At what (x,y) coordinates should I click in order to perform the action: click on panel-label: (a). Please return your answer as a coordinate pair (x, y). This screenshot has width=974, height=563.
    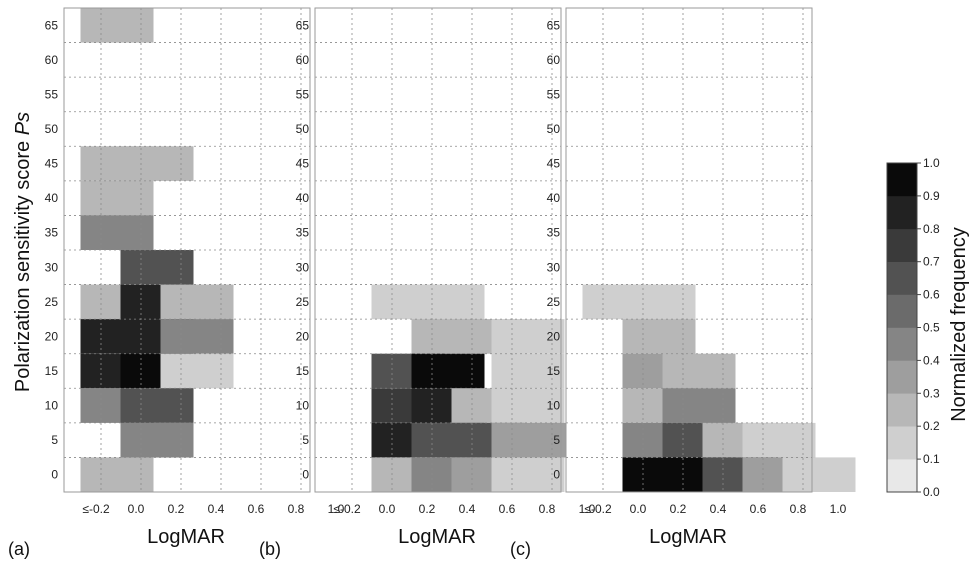
    Looking at the image, I should click on (19, 549).